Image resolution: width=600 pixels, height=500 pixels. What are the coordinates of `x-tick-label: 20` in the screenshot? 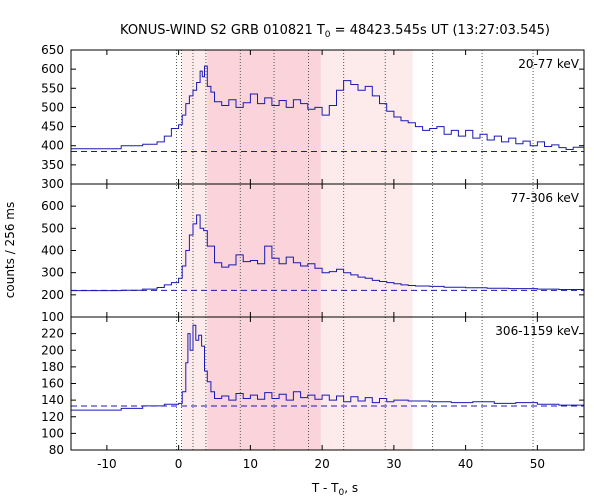 It's located at (321, 464).